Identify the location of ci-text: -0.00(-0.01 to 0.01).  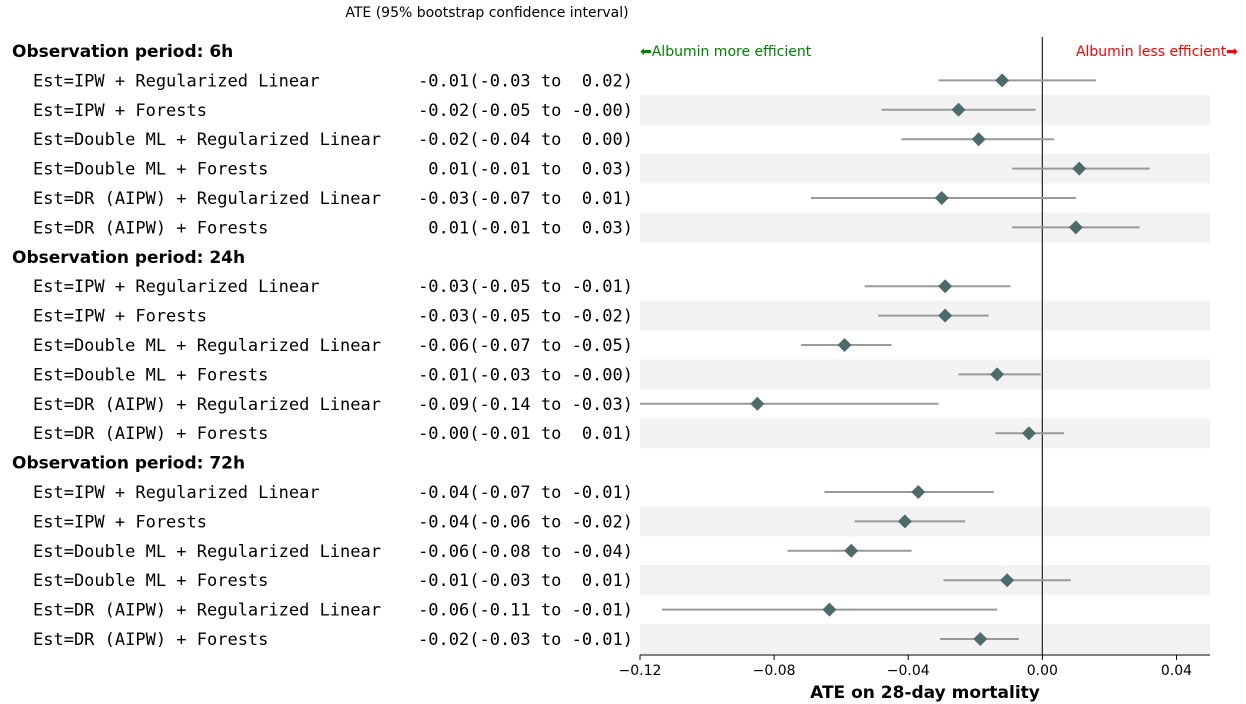
(525, 434).